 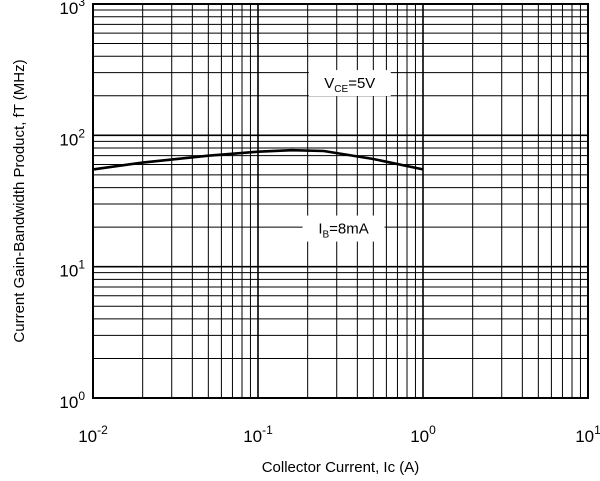 I want to click on annotation-value: =5V, so click(x=361, y=83).